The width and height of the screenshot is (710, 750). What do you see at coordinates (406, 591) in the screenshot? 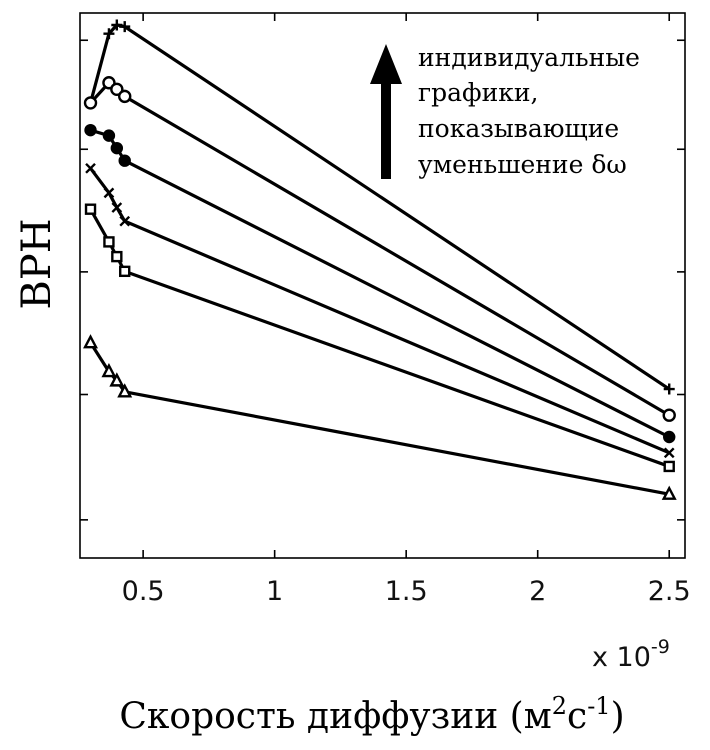
I see `x-tick-label: 1.5` at bounding box center [406, 591].